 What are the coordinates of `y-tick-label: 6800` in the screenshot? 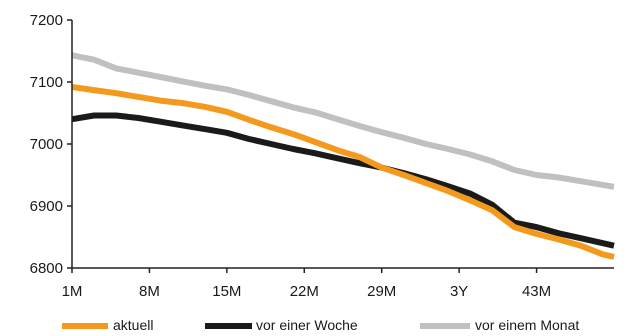 It's located at (46, 268).